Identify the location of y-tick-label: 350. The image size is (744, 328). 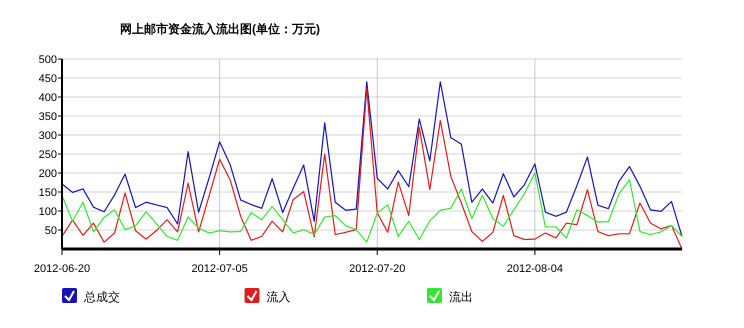
(47, 117).